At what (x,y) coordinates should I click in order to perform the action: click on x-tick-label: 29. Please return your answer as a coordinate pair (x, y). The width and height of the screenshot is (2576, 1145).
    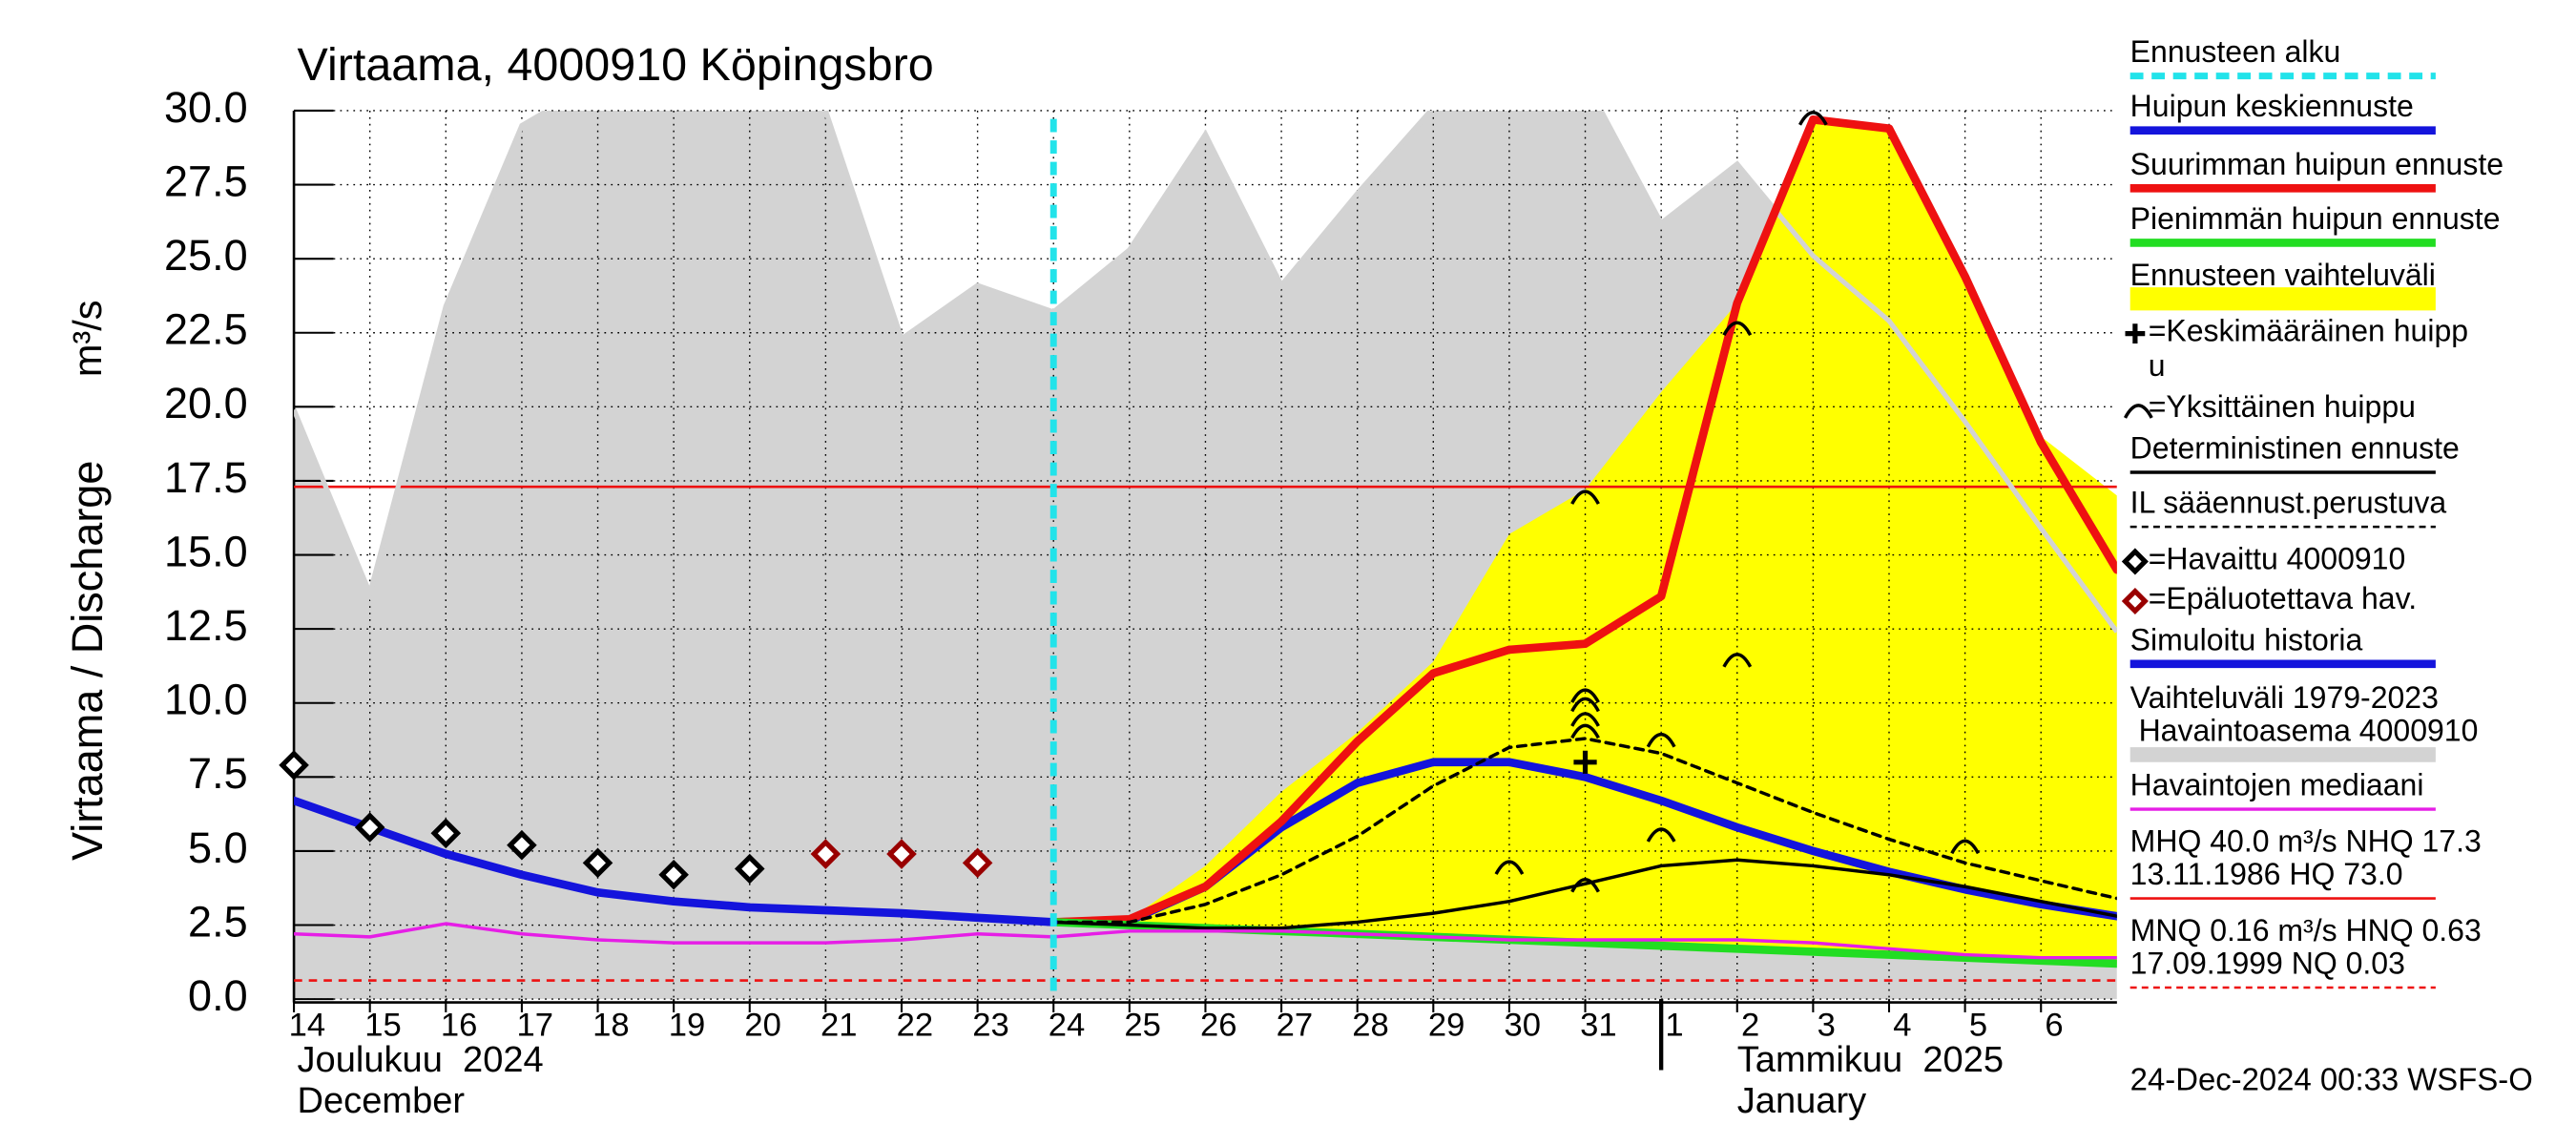
    Looking at the image, I should click on (1446, 1026).